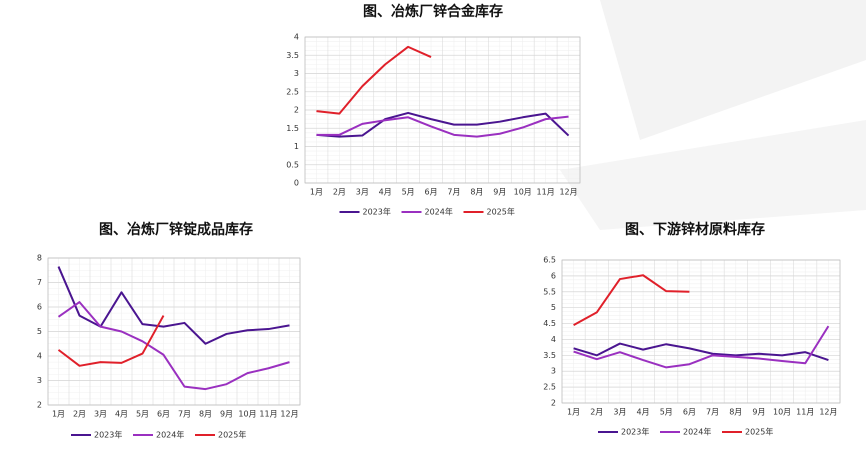 This screenshot has width=866, height=450. What do you see at coordinates (549, 260) in the screenshot?
I see `y-tick-label: 6.5` at bounding box center [549, 260].